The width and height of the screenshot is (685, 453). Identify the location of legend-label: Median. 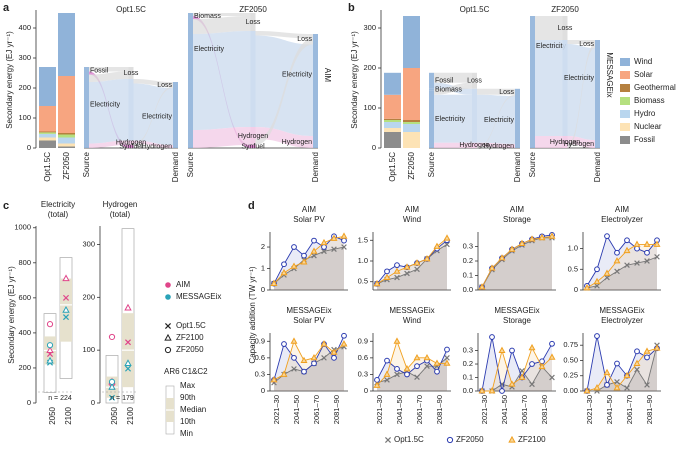
(193, 409).